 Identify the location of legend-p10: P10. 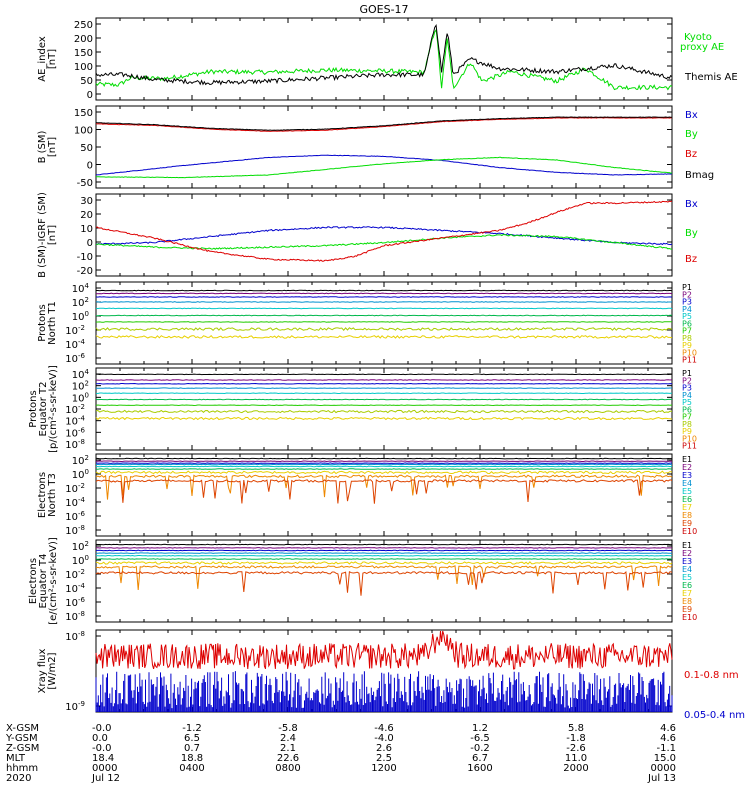
(689, 352).